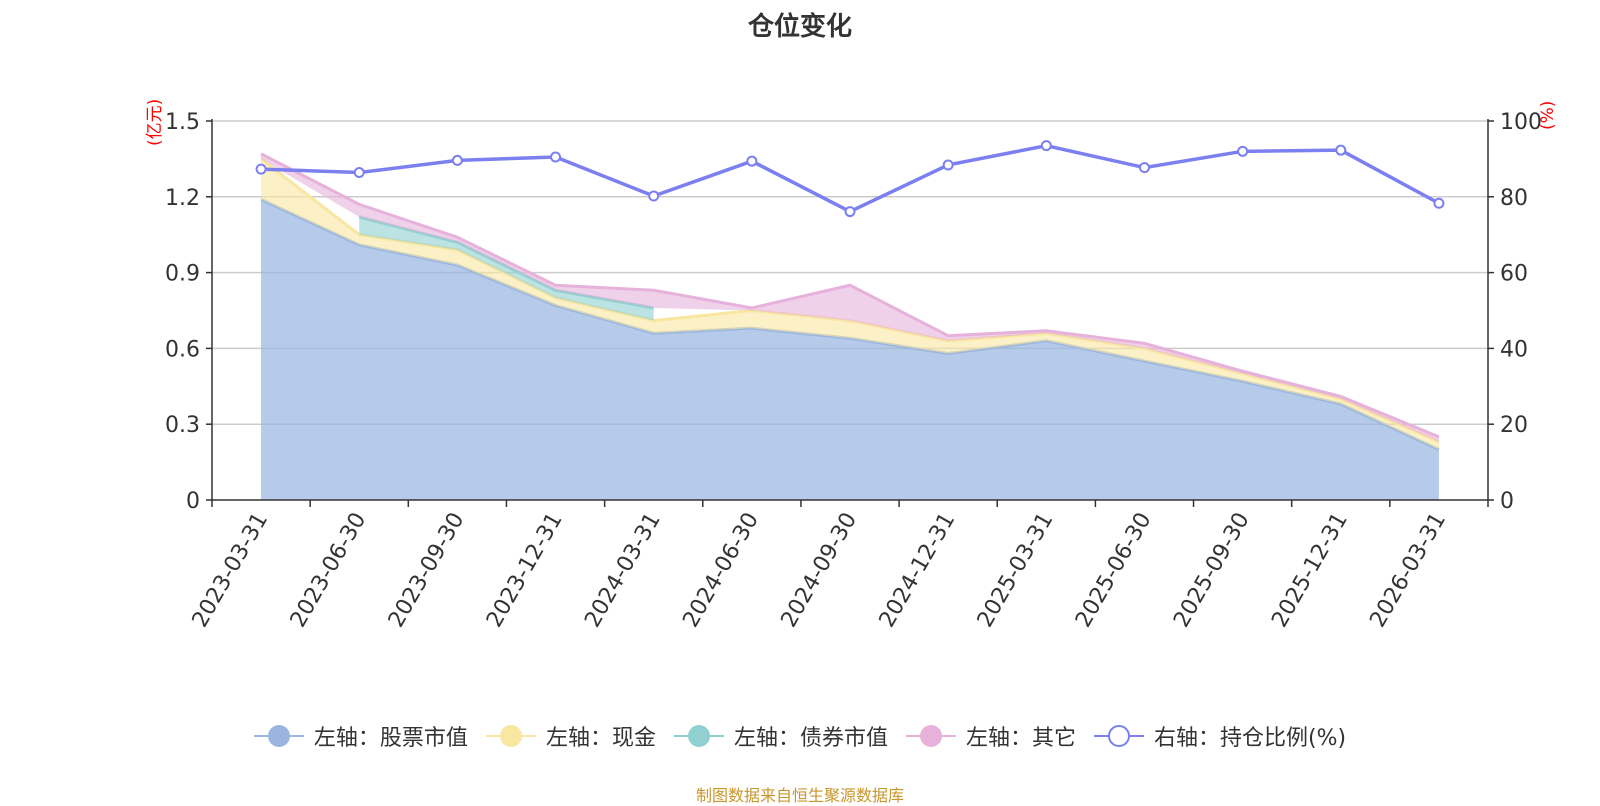 The height and width of the screenshot is (806, 1600). What do you see at coordinates (1310, 570) in the screenshot?
I see `x-tick-label: 2025-12-31` at bounding box center [1310, 570].